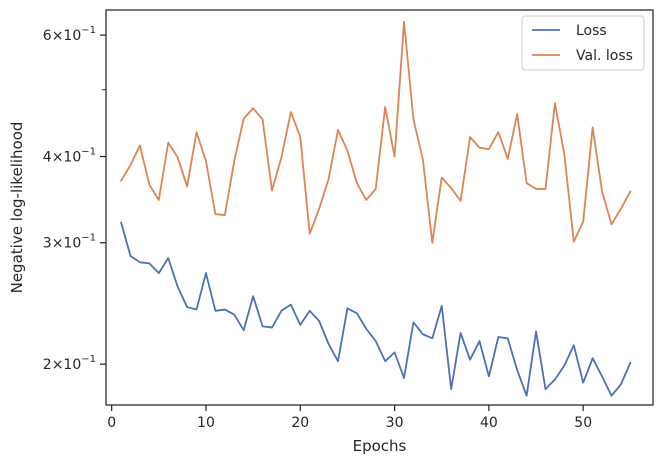 This screenshot has width=661, height=464. What do you see at coordinates (17, 208) in the screenshot?
I see `y-axis-label: Negative log-likelihood` at bounding box center [17, 208].